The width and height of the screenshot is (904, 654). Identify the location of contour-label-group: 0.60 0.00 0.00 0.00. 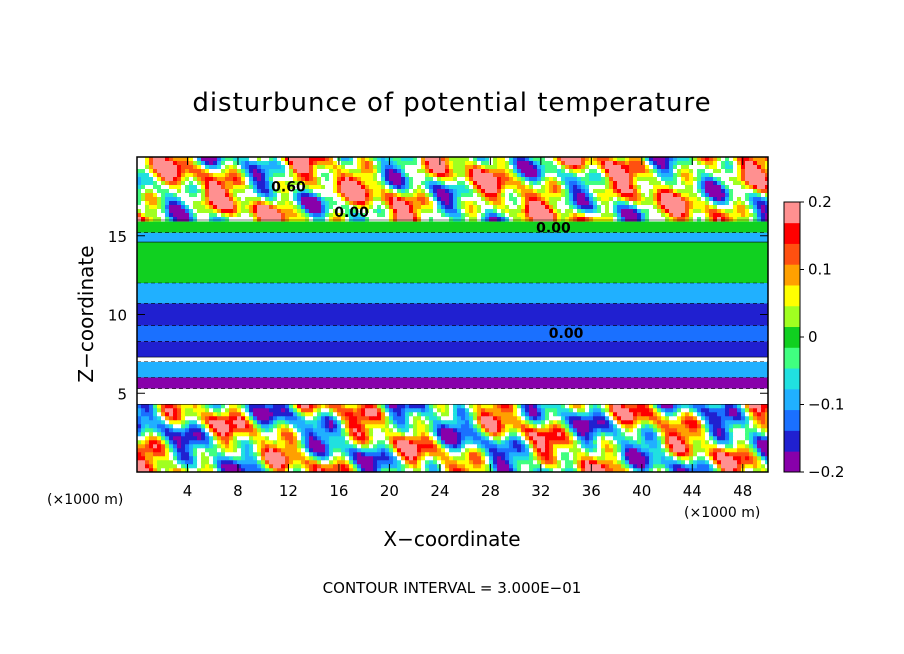
(427, 261).